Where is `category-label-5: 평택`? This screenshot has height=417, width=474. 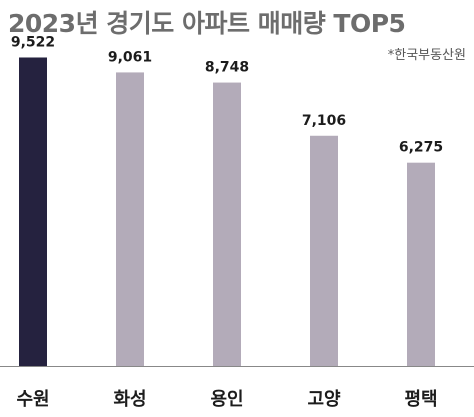 category-label-5: 평택 is located at coordinates (420, 399).